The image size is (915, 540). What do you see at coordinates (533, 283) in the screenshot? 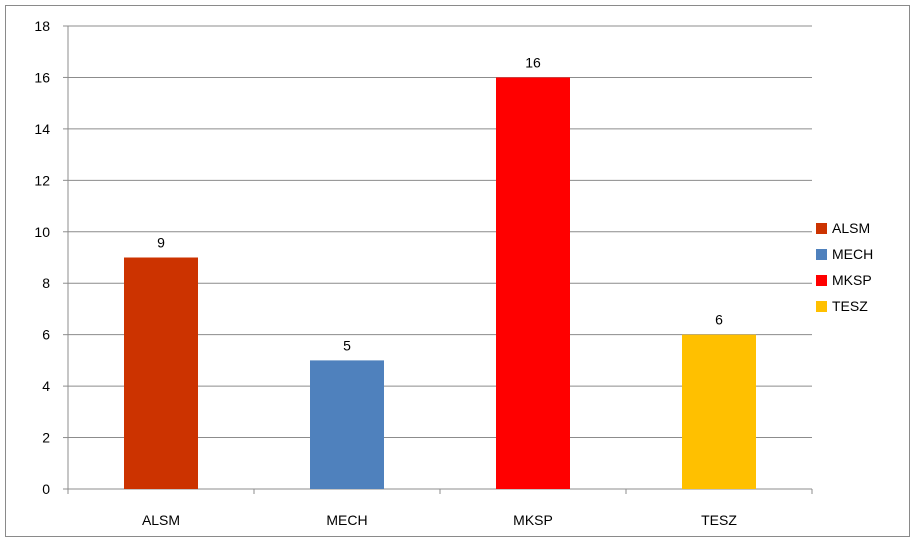
I see `bar-mksp` at bounding box center [533, 283].